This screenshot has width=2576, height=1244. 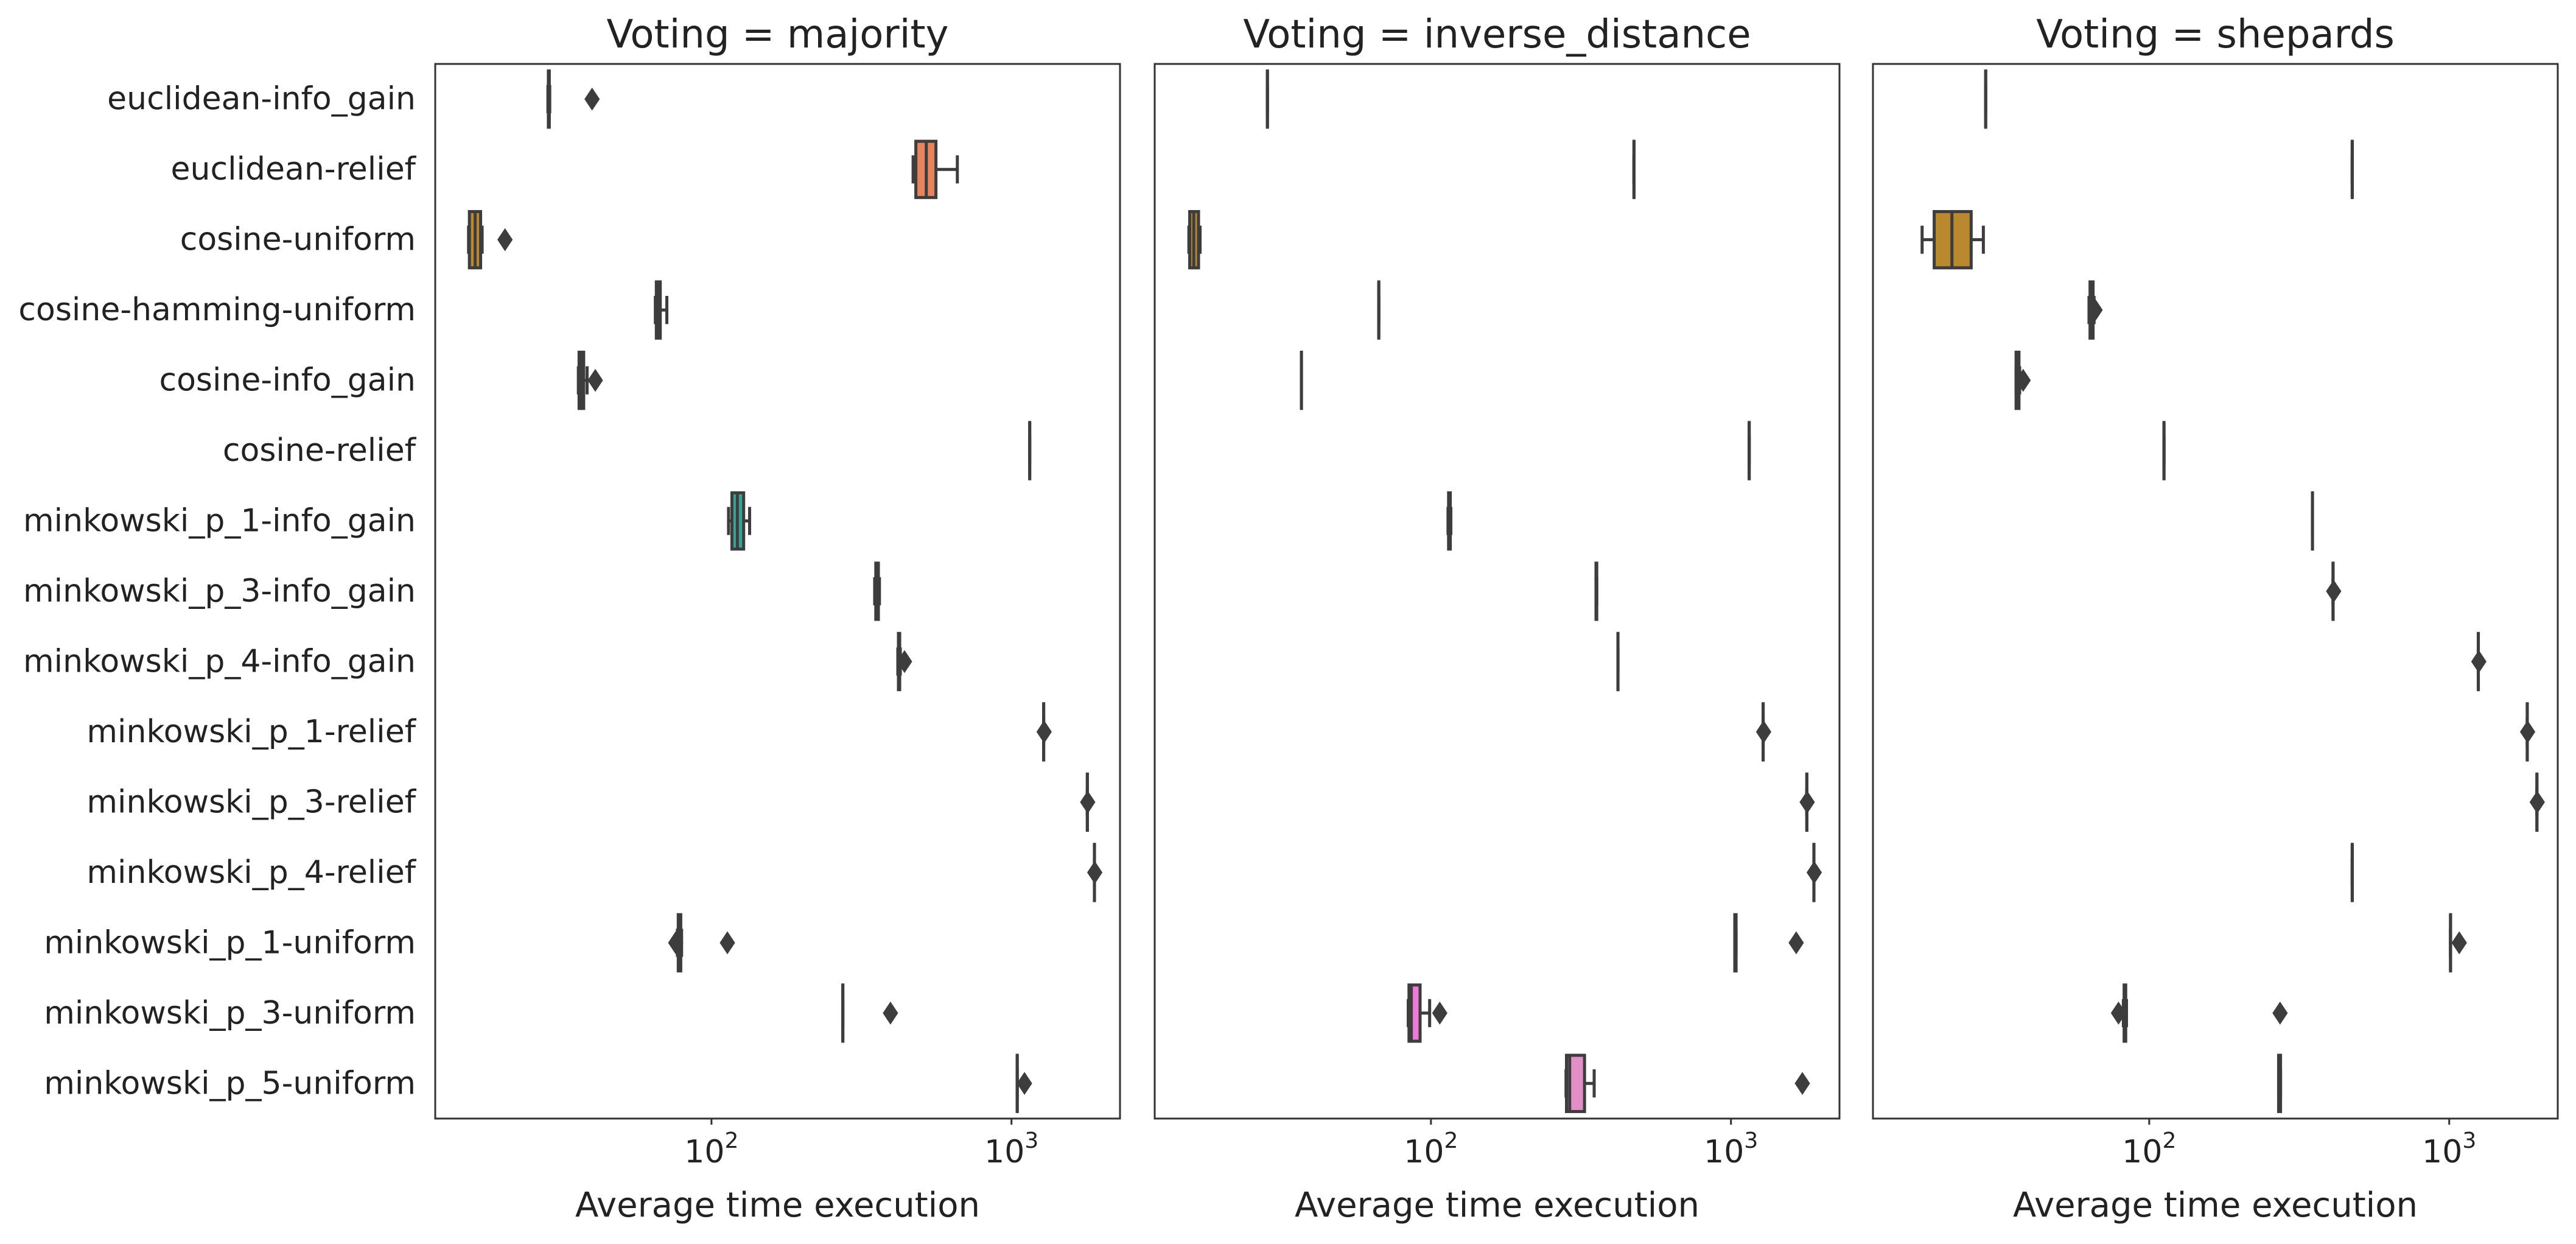 I want to click on category-label: minkowski_p_1-uniform, so click(x=230, y=943).